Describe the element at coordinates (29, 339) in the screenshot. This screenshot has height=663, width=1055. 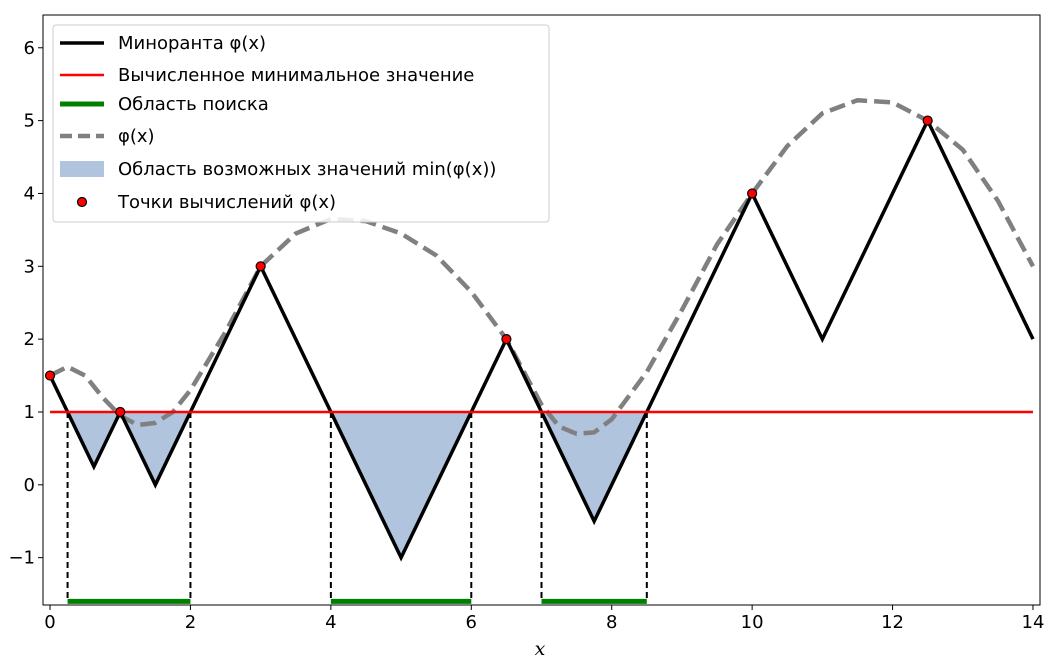
I see `y-tick-label: 2` at that location.